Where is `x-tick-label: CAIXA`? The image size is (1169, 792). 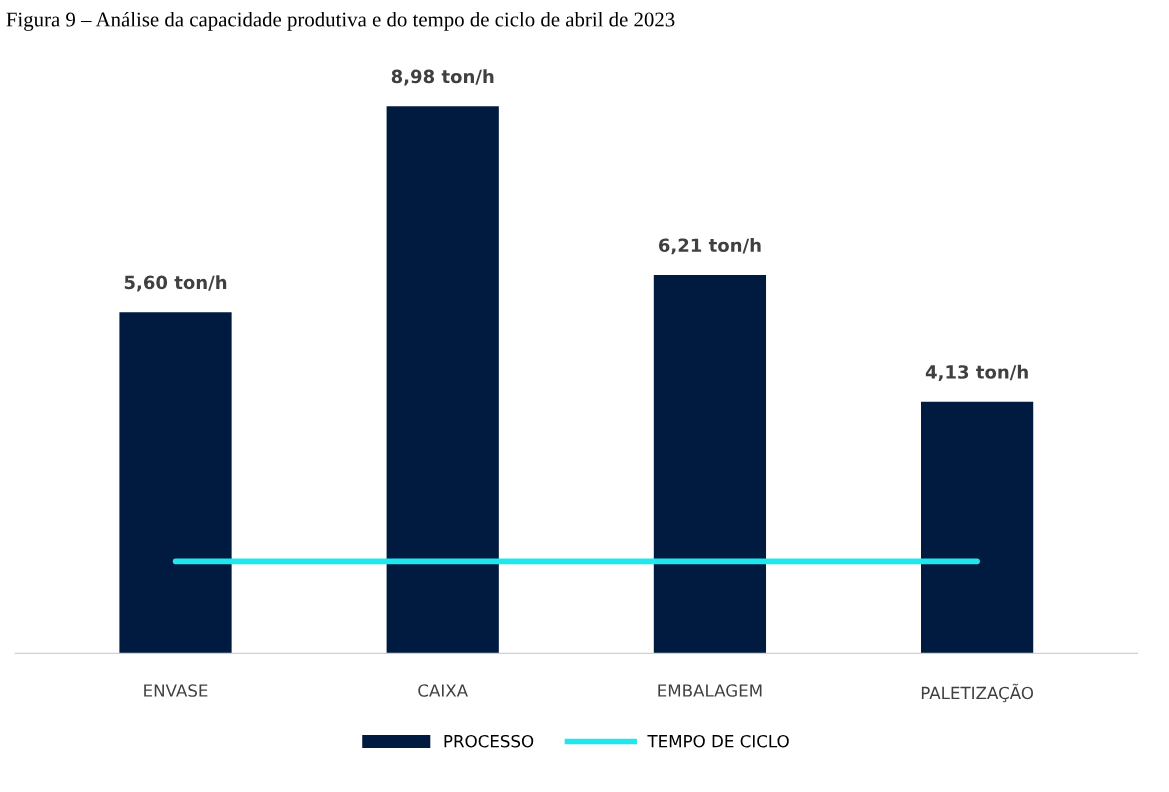 x-tick-label: CAIXA is located at coordinates (443, 690).